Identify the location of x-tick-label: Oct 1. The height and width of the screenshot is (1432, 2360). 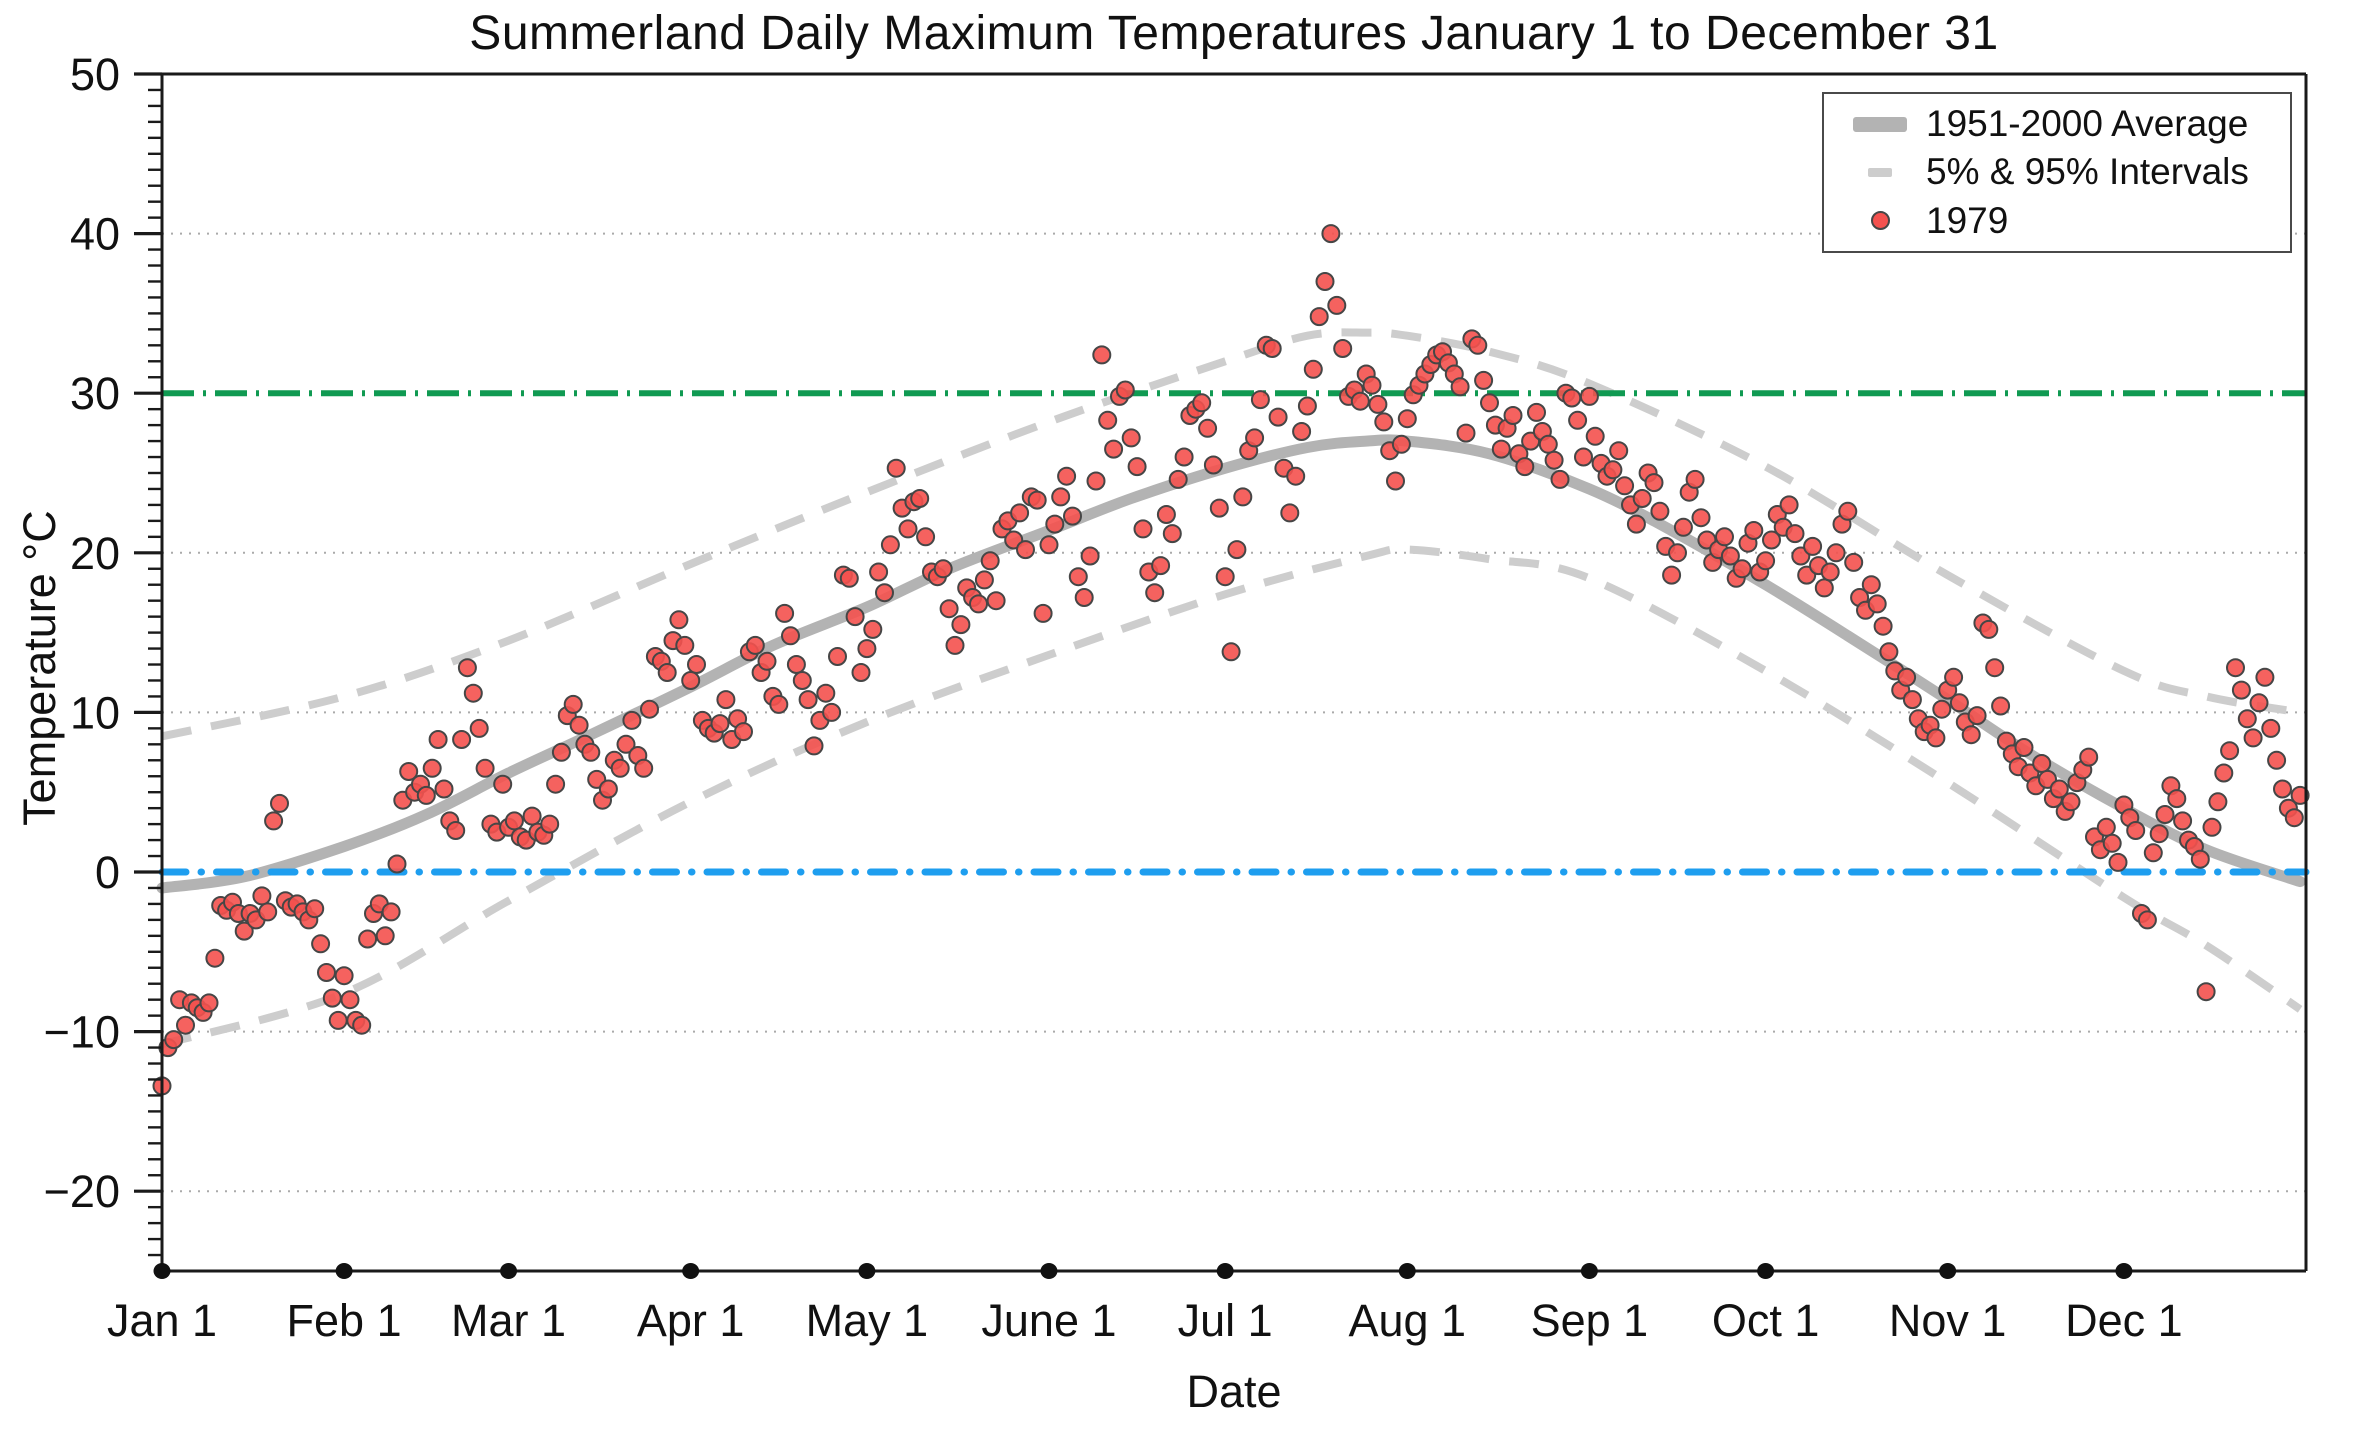
(1766, 1320).